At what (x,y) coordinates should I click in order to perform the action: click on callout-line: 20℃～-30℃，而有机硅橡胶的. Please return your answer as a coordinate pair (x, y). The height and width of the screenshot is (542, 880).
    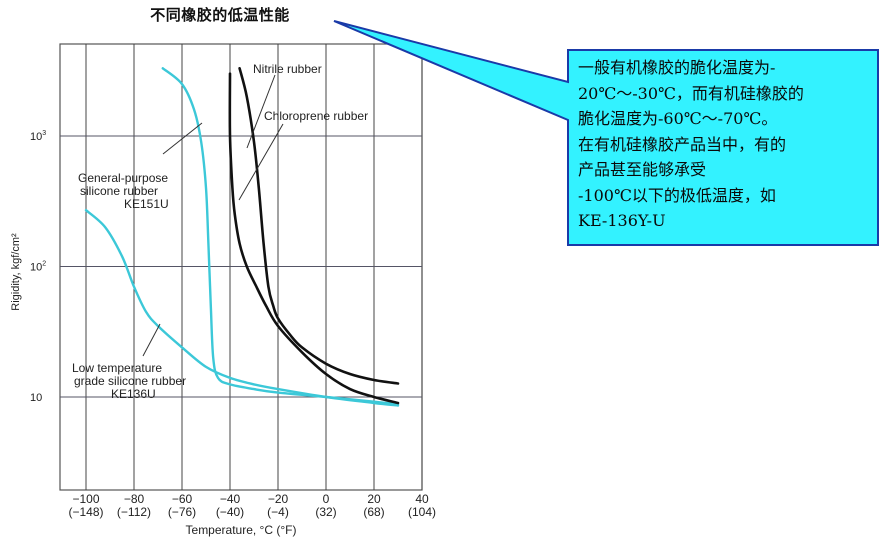
    Looking at the image, I should click on (691, 93).